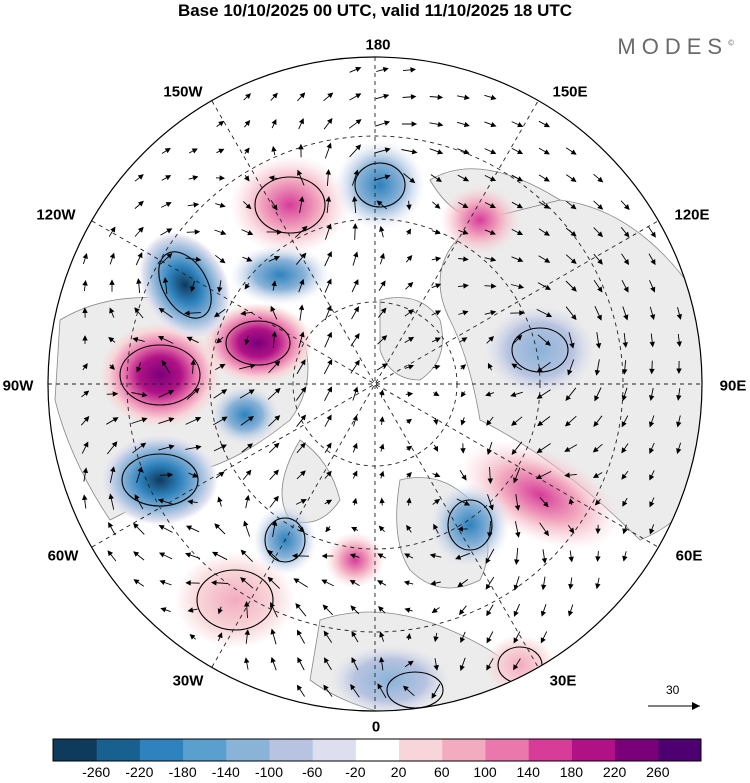 The width and height of the screenshot is (750, 783). I want to click on positive-anomaly-mediterranean, so click(520, 665).